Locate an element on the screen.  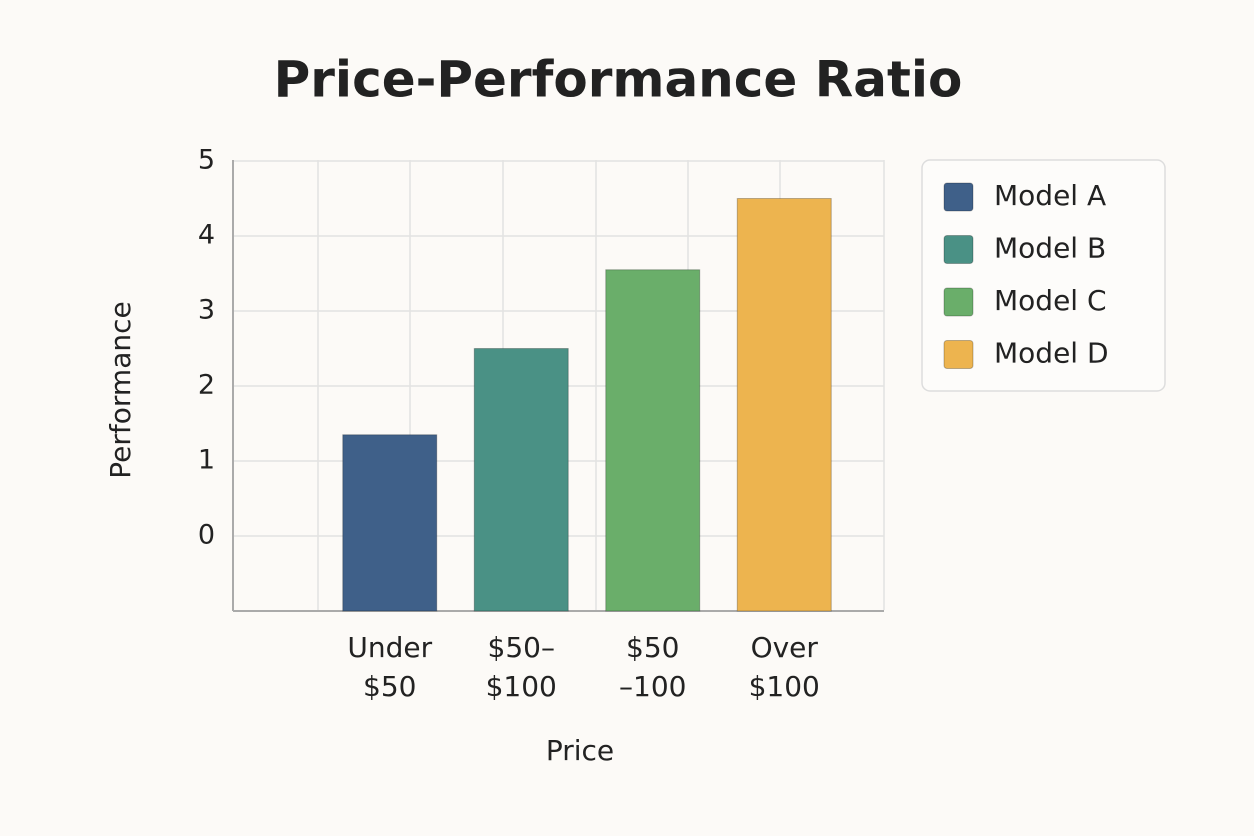
y-tick-label: 2 is located at coordinates (206, 385).